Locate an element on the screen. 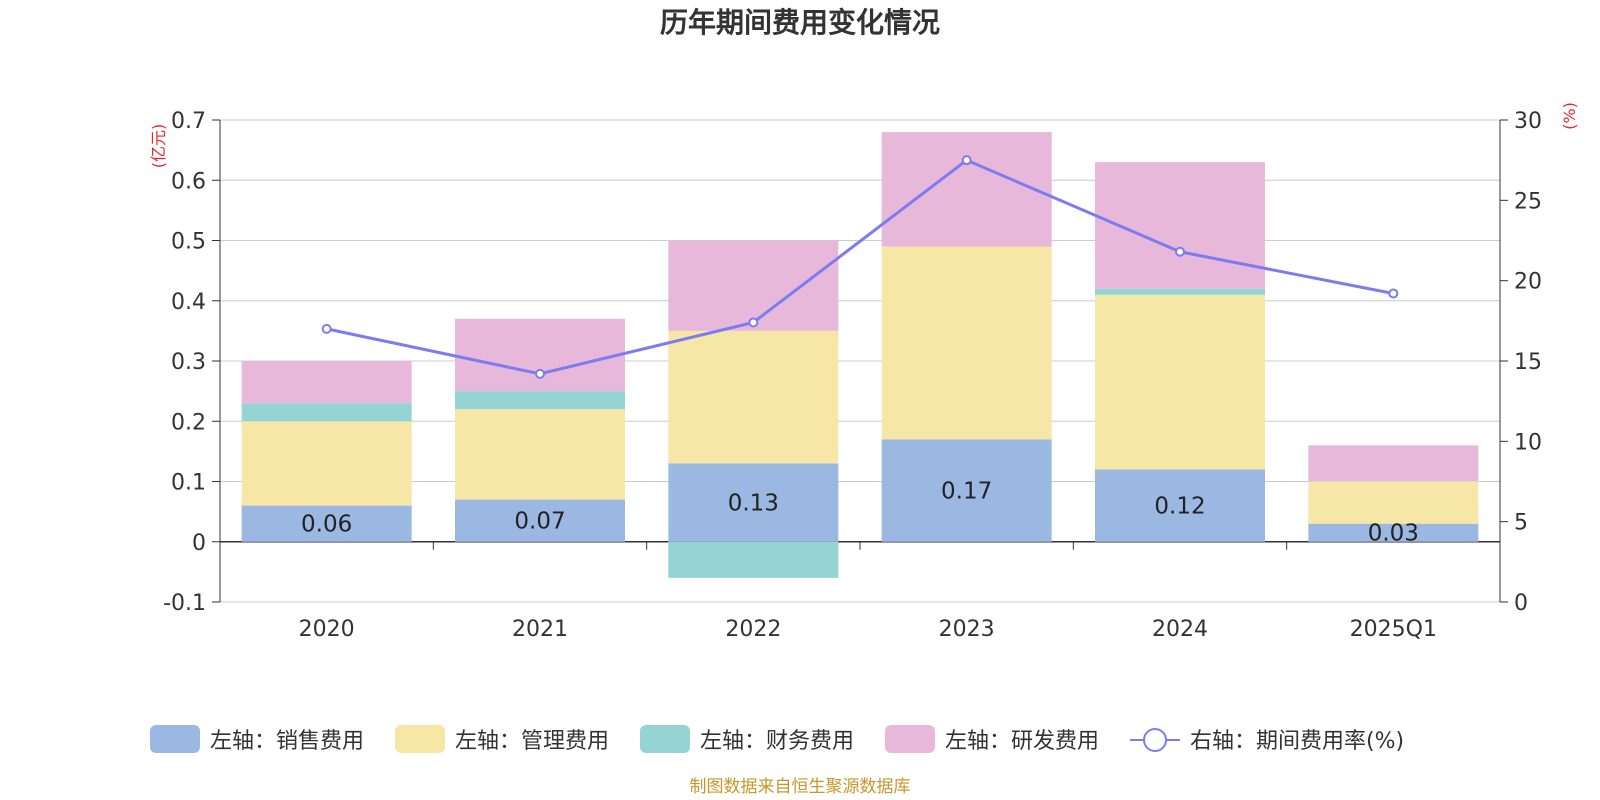  right-axis-unit: (%) is located at coordinates (1569, 116).